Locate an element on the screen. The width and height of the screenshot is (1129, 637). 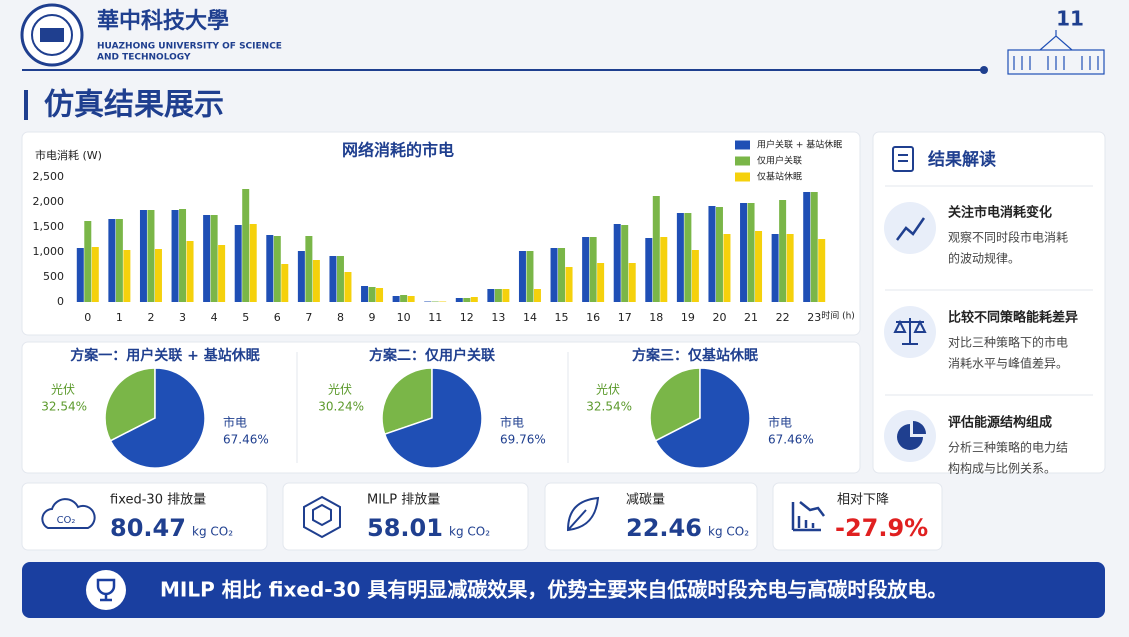
pie-label: 光伏 is located at coordinates (608, 390).